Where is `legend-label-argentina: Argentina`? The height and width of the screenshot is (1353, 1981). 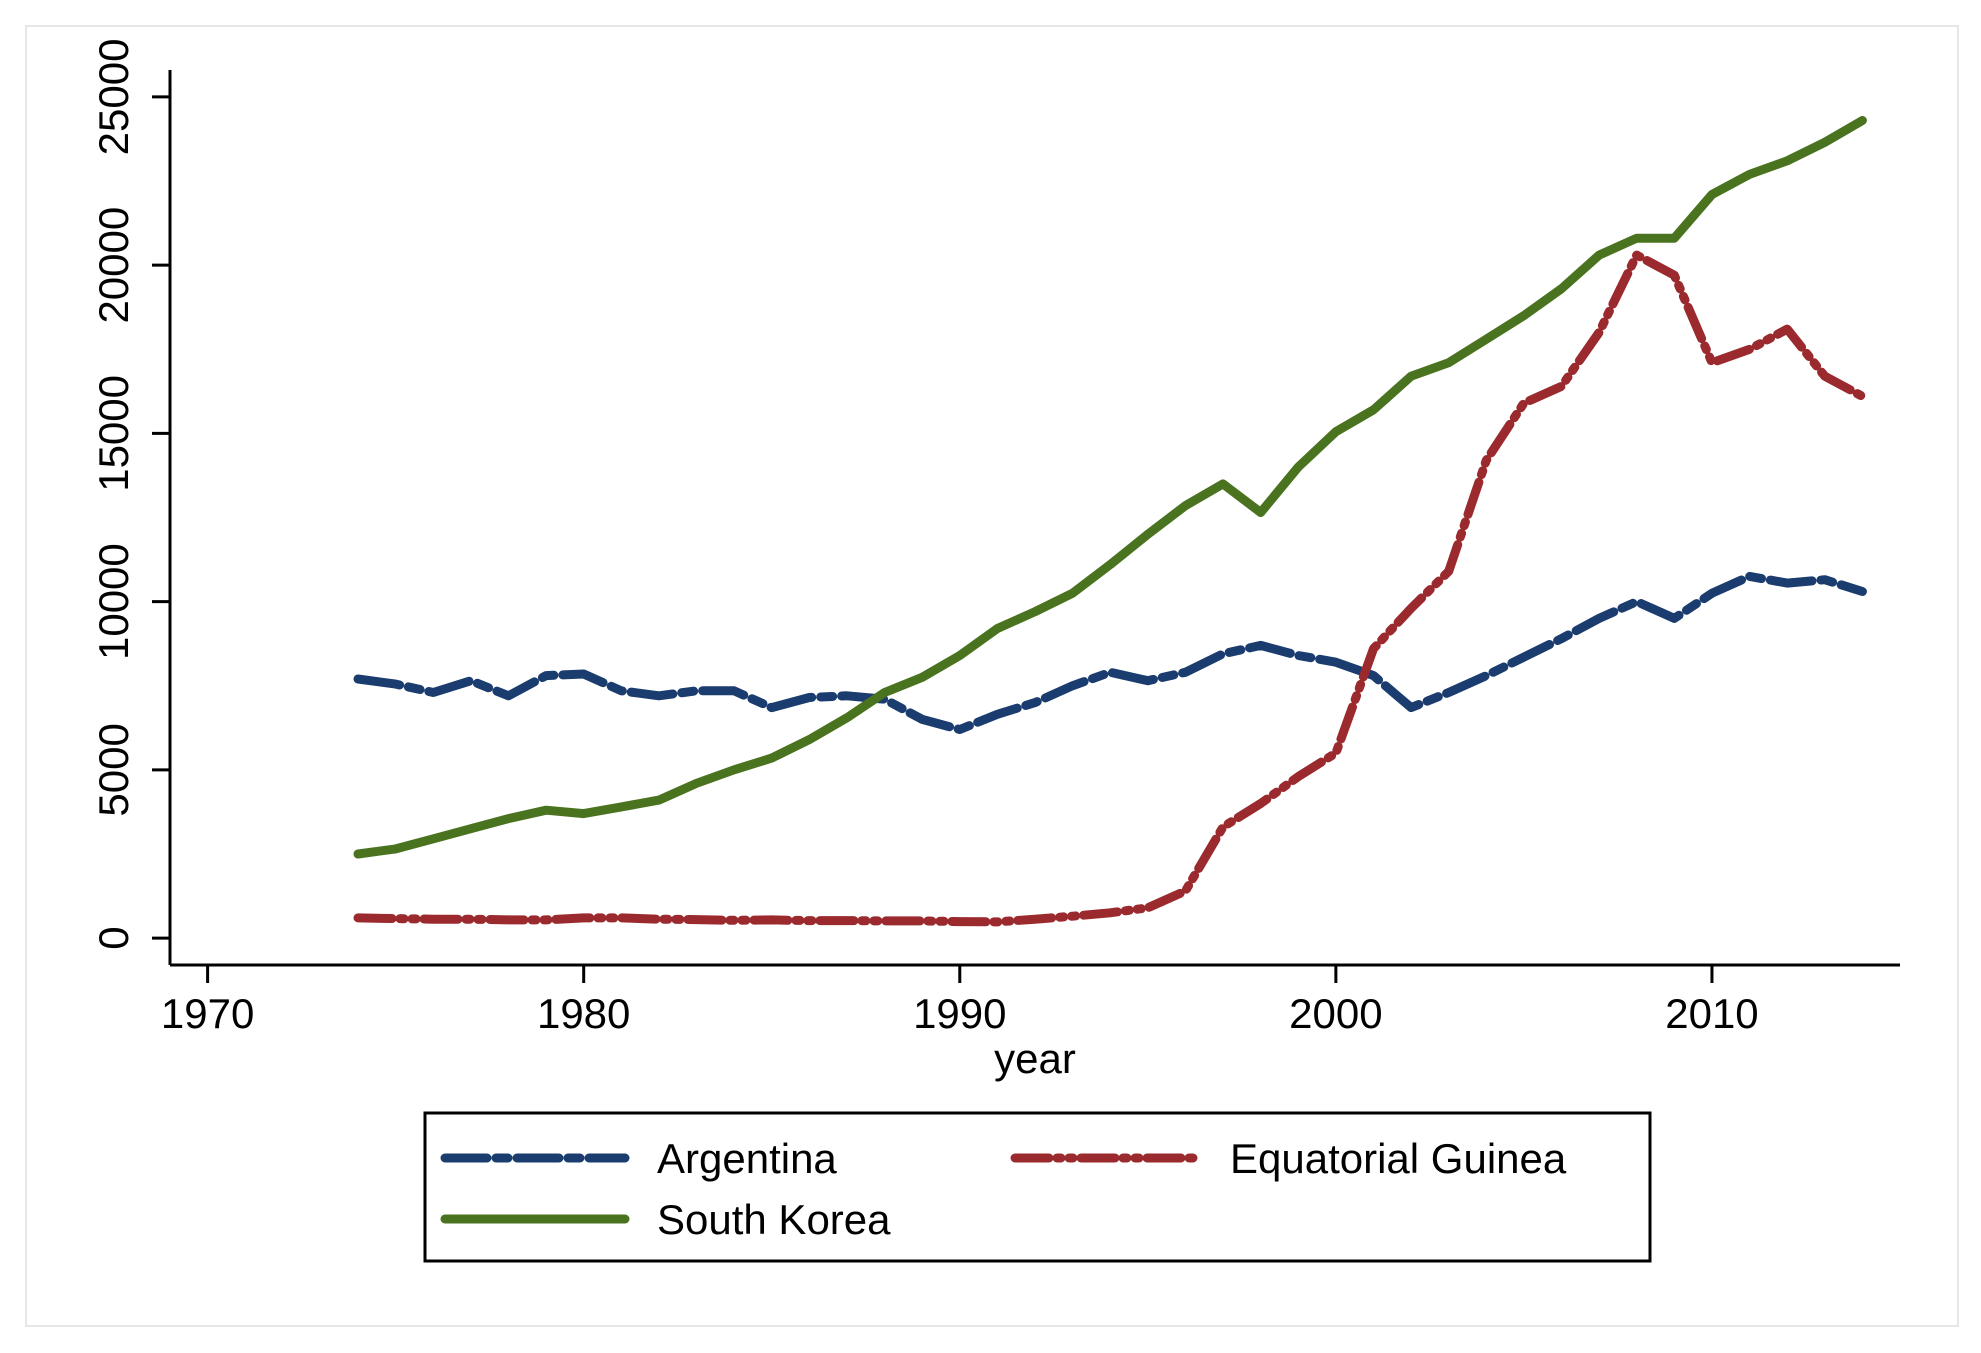 legend-label-argentina: Argentina is located at coordinates (747, 1158).